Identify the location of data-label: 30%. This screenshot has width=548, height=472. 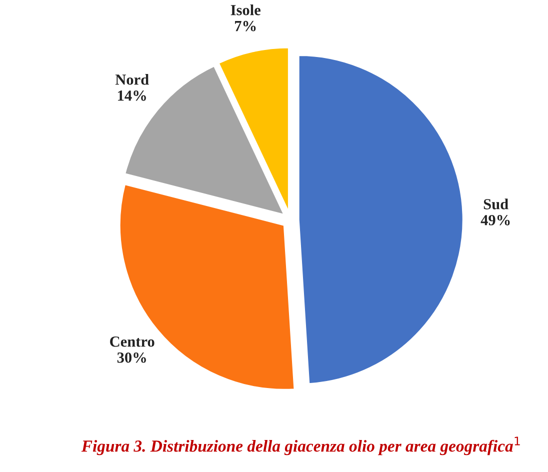
(131, 357).